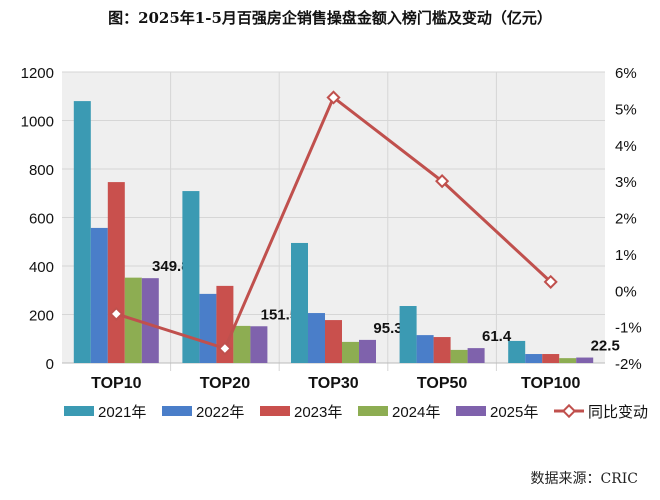 The width and height of the screenshot is (660, 500). I want to click on bar-2021-top20, so click(191, 277).